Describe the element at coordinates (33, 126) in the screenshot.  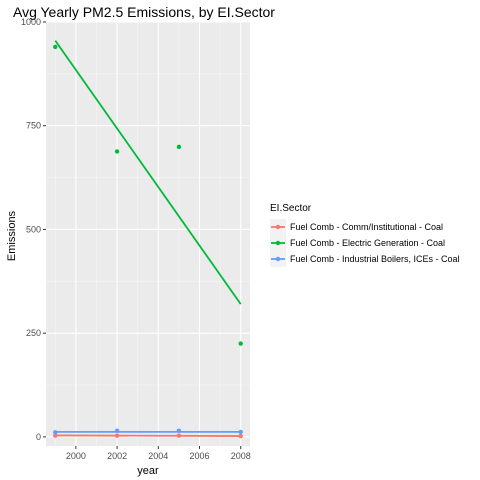
I see `y-tick-label: 750` at that location.